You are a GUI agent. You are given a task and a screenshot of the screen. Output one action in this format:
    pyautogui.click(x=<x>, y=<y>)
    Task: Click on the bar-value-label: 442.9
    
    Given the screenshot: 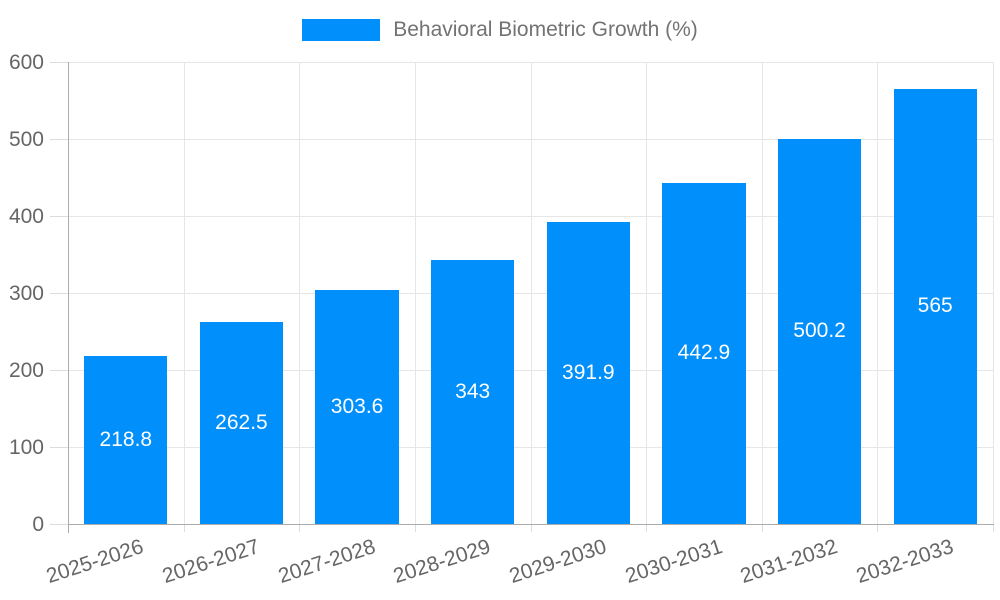 What is the action you would take?
    pyautogui.click(x=704, y=353)
    